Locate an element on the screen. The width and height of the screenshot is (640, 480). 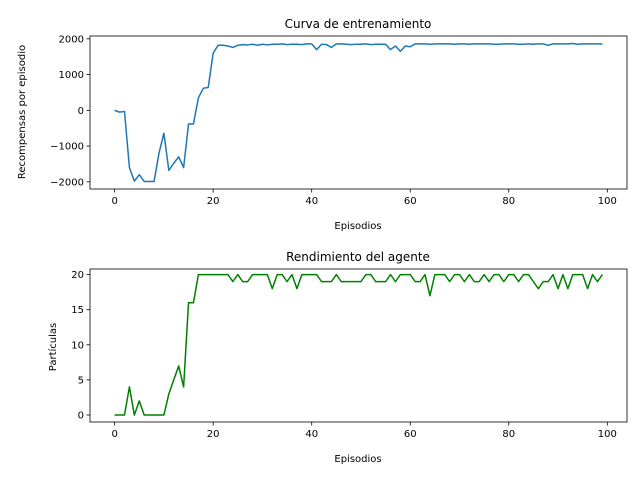
y-tick-label: 5 is located at coordinates (81, 380).